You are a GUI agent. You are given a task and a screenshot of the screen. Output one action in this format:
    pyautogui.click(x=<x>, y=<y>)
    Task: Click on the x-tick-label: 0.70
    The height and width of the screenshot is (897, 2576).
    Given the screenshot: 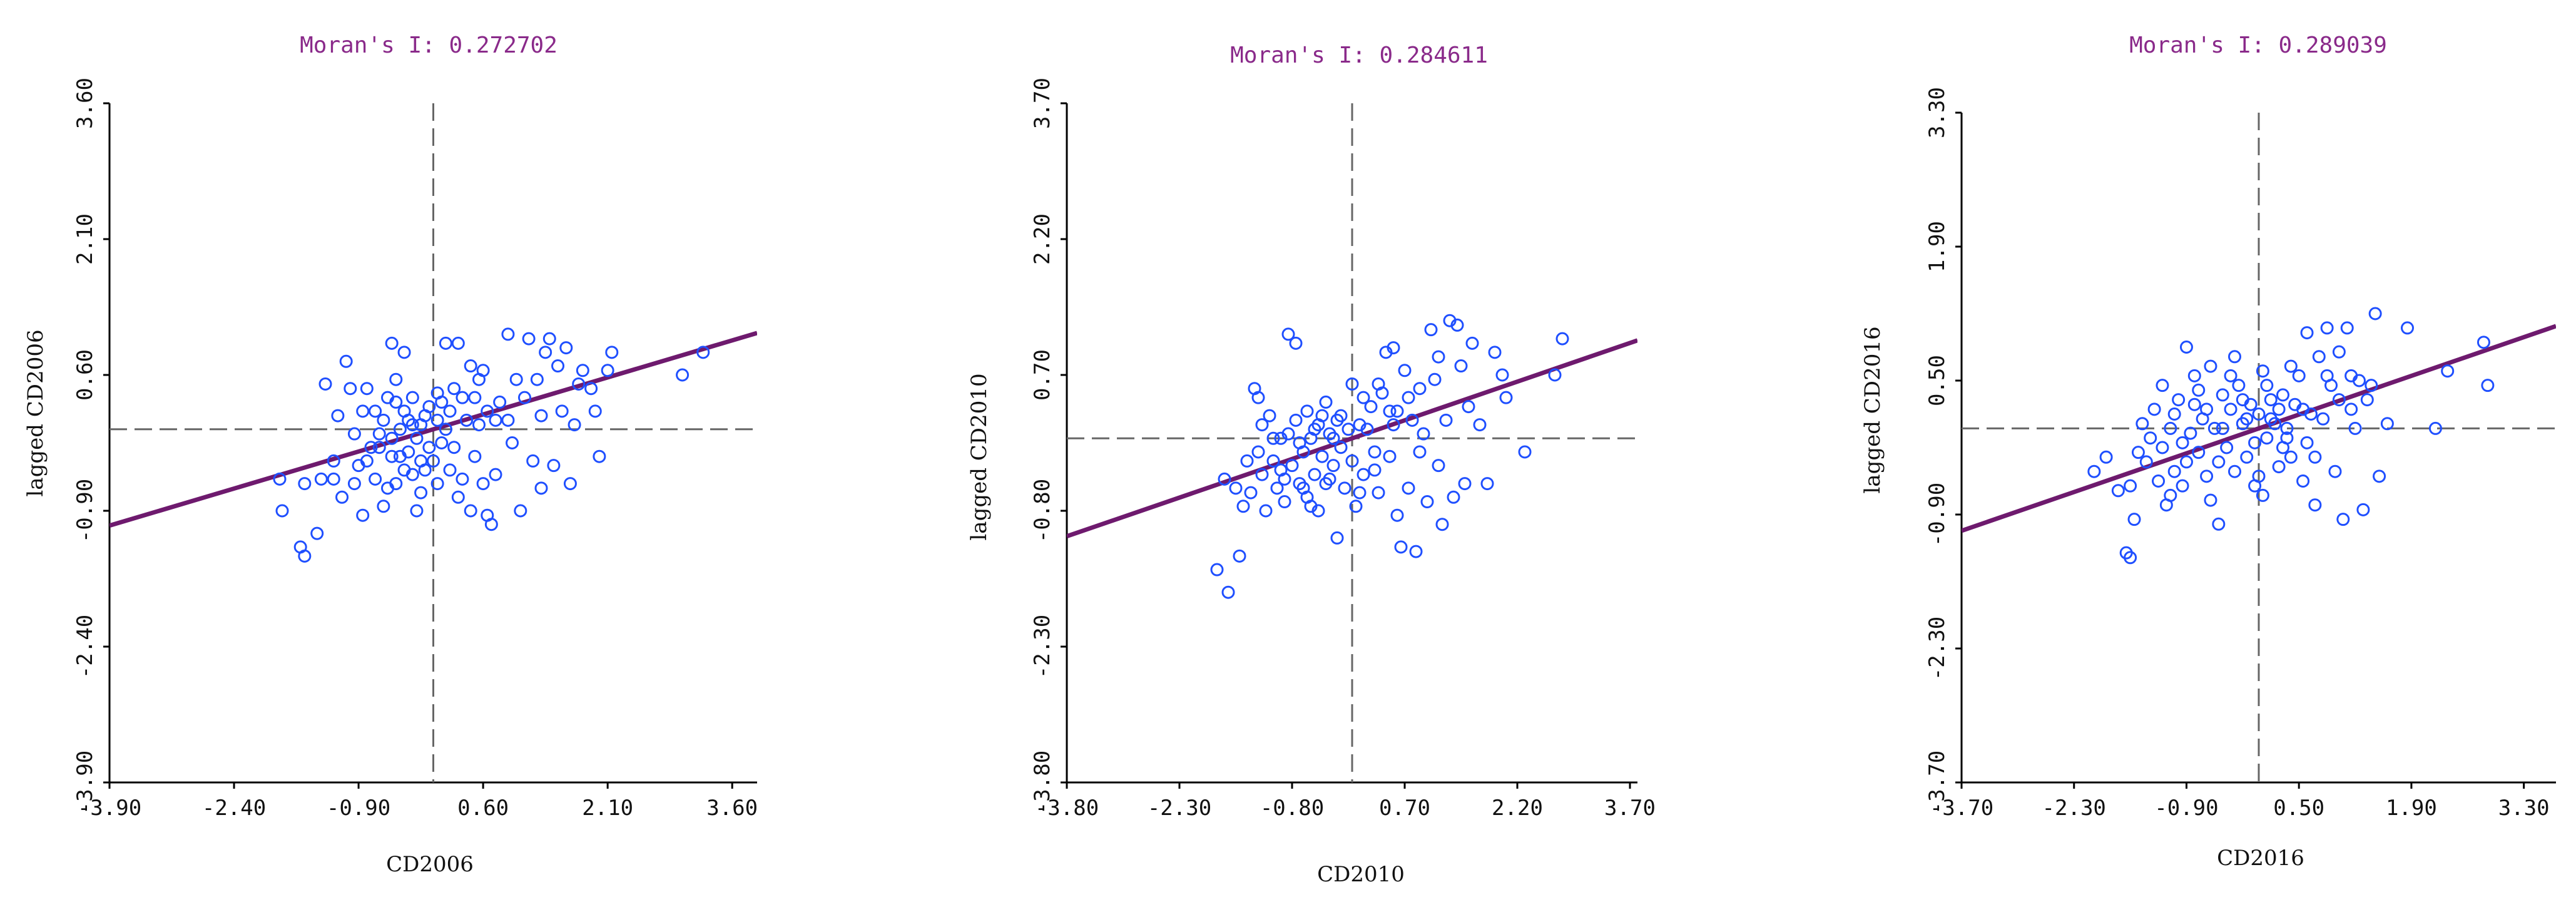 What is the action you would take?
    pyautogui.click(x=1404, y=808)
    